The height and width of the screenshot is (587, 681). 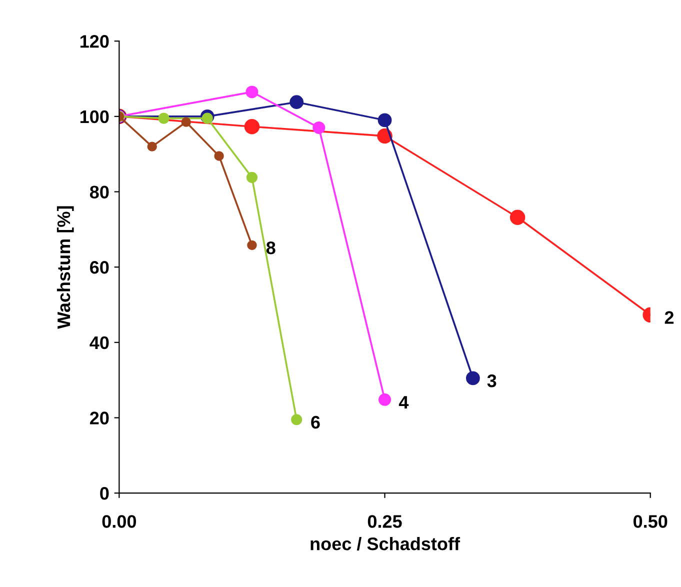 What do you see at coordinates (99, 267) in the screenshot?
I see `y-tick-label: 60` at bounding box center [99, 267].